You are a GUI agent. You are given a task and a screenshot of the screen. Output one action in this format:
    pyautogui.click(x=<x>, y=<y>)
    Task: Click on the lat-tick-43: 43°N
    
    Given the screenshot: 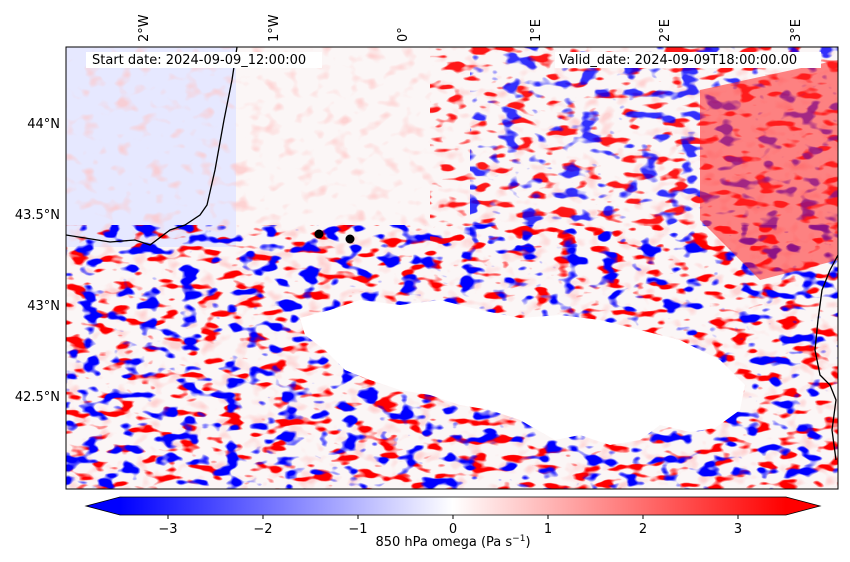 What is the action you would take?
    pyautogui.click(x=43, y=306)
    